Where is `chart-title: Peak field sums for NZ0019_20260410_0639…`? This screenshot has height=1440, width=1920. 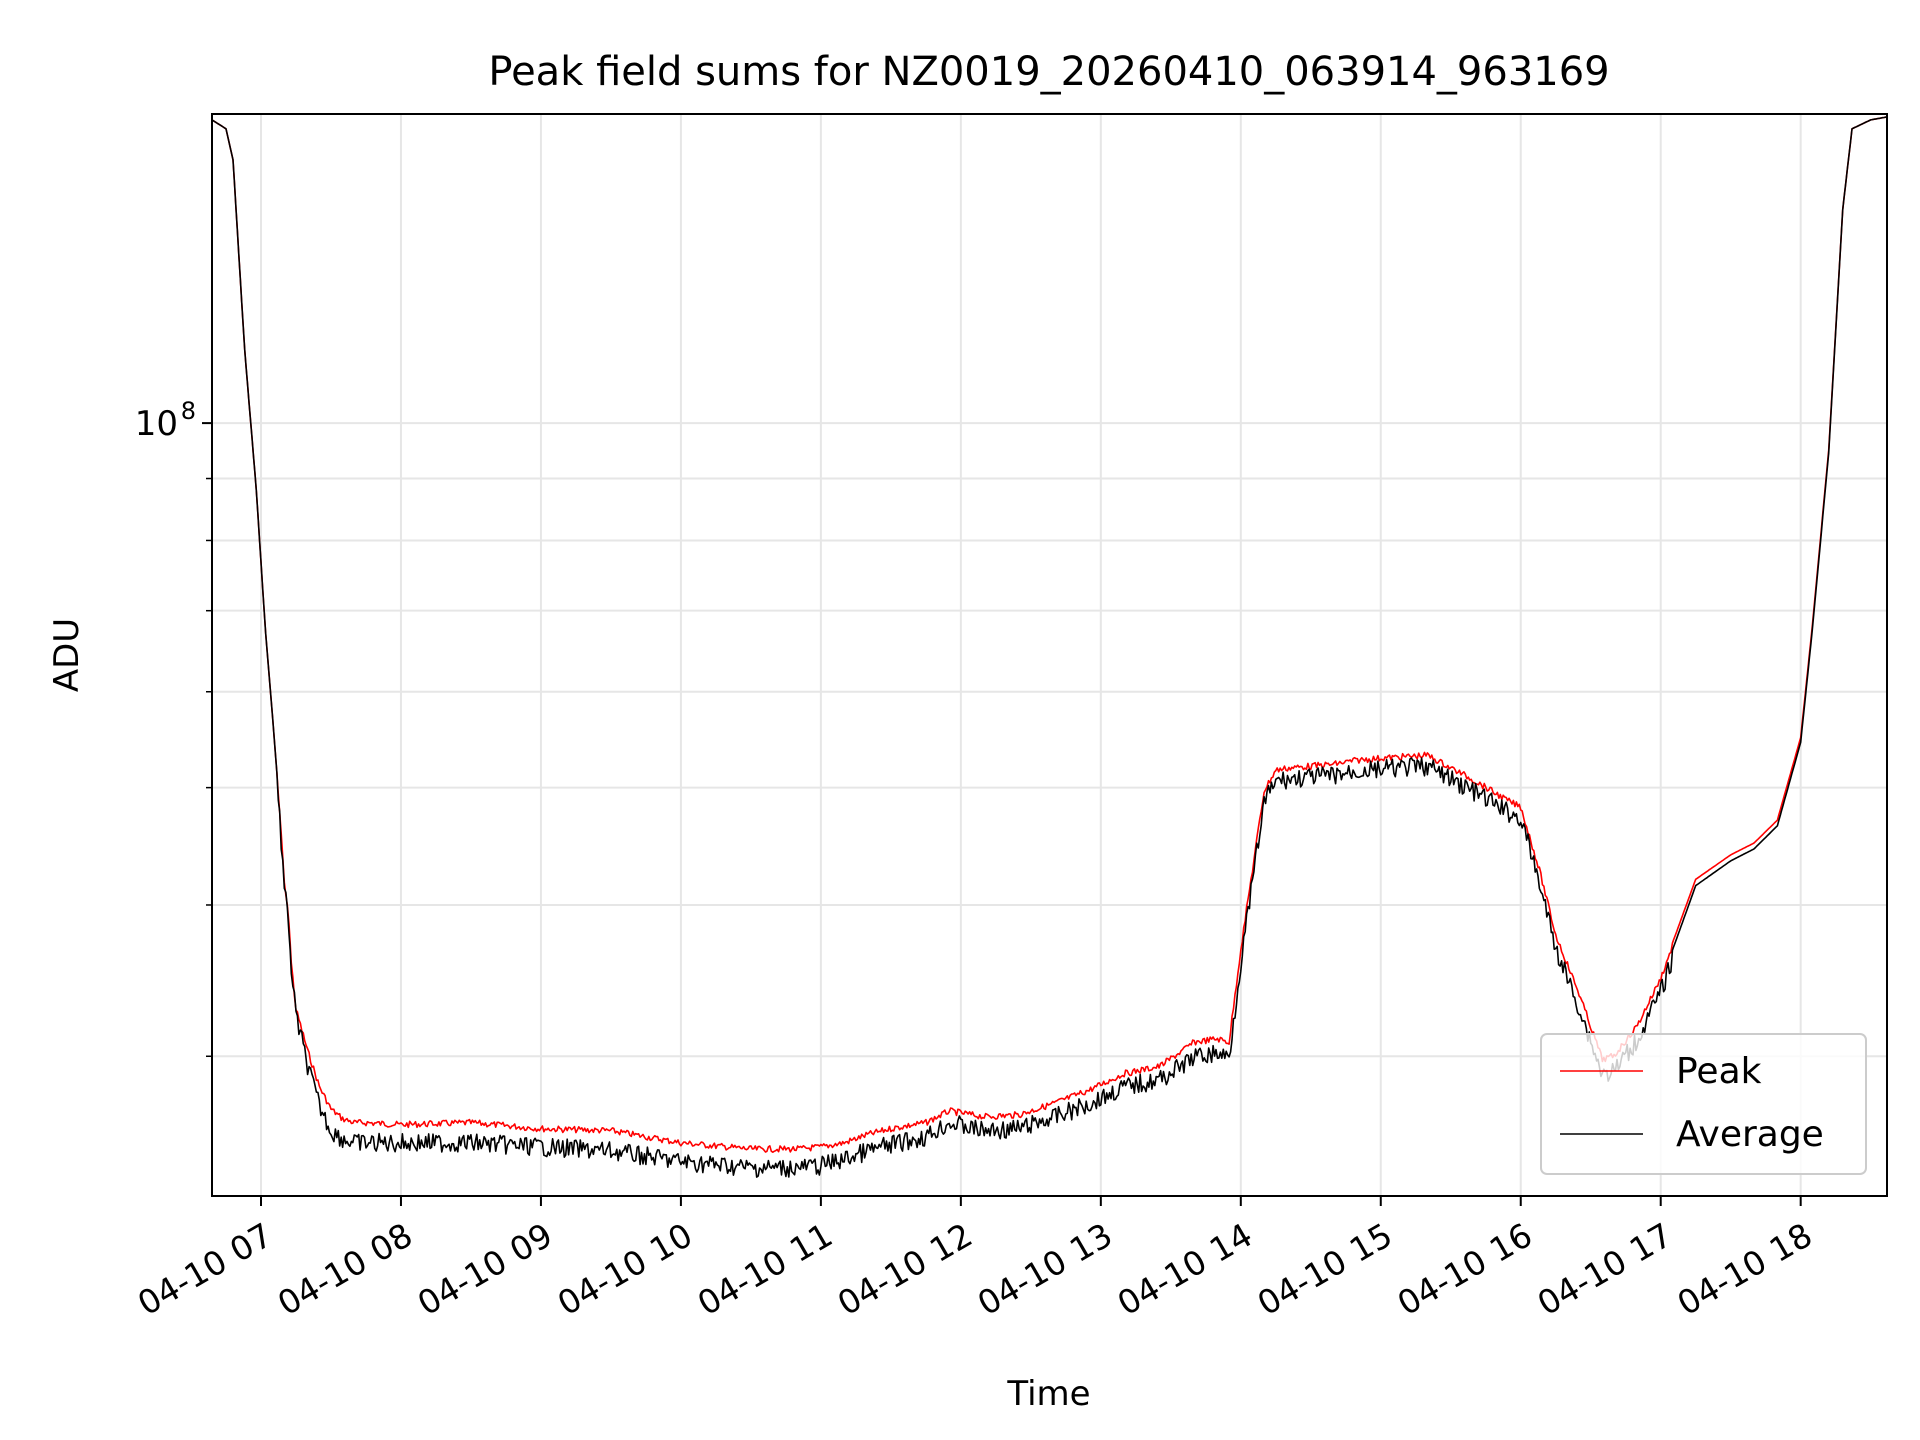 chart-title: Peak field sums for NZ0019_20260410_0639… is located at coordinates (1048, 72).